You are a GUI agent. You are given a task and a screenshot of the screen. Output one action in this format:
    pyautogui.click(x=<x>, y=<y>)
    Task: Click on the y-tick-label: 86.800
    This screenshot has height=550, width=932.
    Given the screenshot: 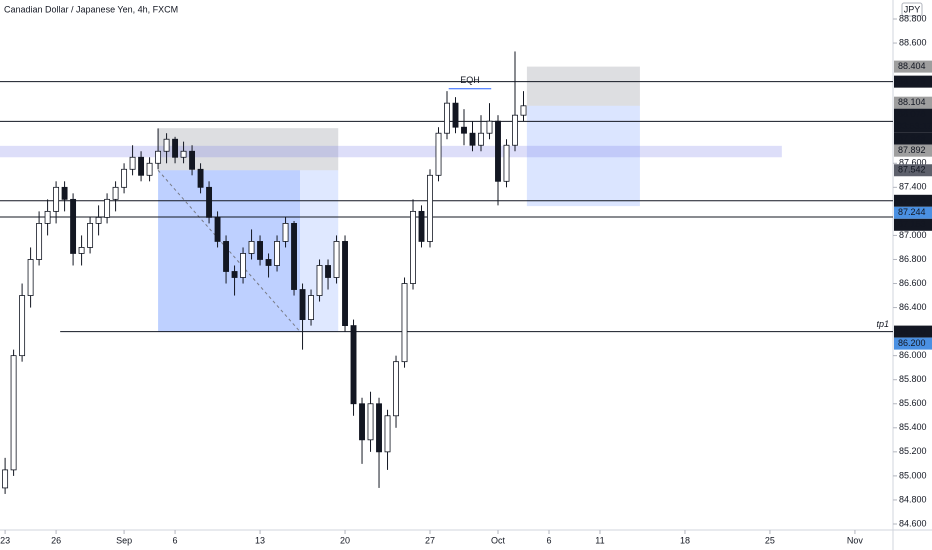 What is the action you would take?
    pyautogui.click(x=913, y=259)
    